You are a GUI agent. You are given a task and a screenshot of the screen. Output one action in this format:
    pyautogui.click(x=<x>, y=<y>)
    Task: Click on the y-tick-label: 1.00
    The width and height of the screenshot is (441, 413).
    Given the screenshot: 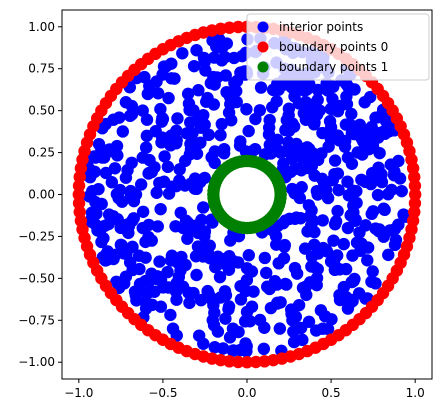 What is the action you would take?
    pyautogui.click(x=41, y=27)
    